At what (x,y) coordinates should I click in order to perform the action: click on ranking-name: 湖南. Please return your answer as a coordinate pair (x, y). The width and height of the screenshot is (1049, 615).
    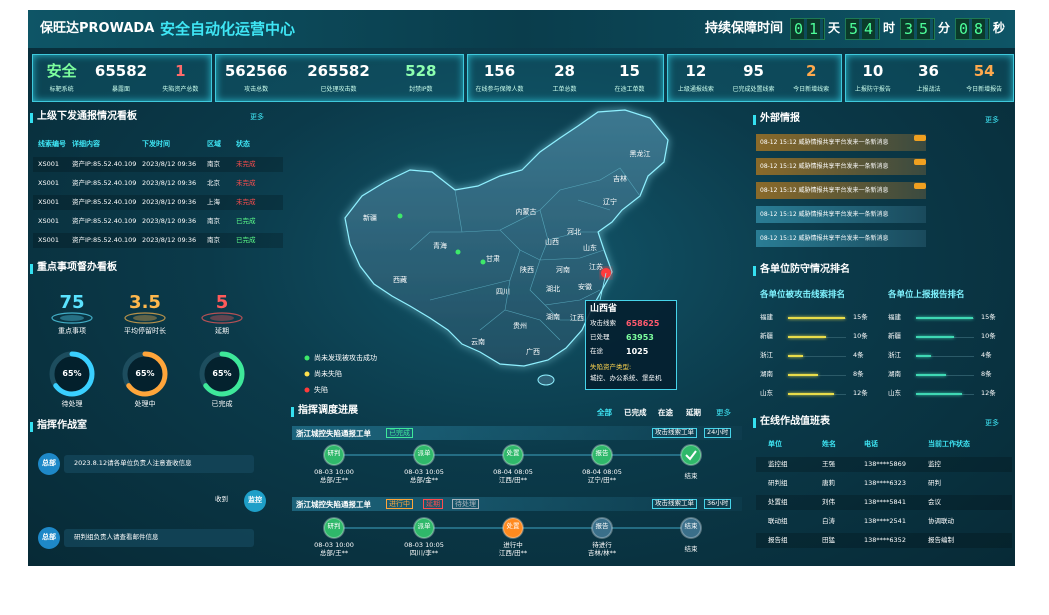
    Looking at the image, I should click on (766, 374).